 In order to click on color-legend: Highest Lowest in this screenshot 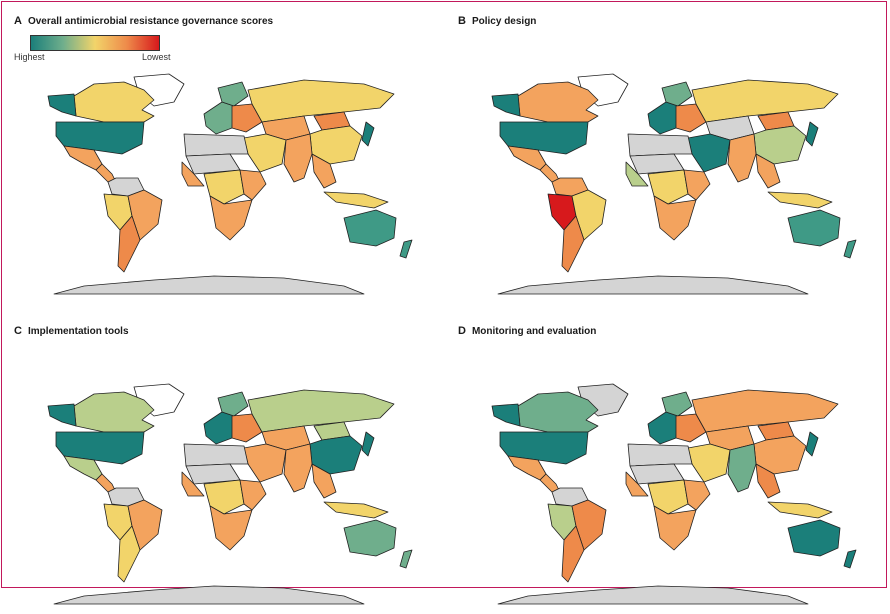, I will do `click(102, 49)`.